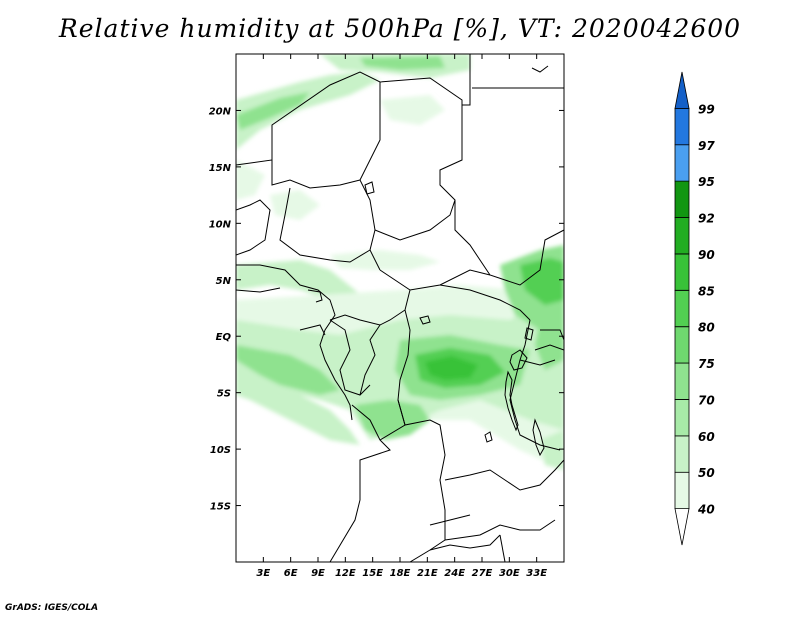 The width and height of the screenshot is (800, 618). Describe the element at coordinates (706, 364) in the screenshot. I see `colorbar-label: 75` at that location.